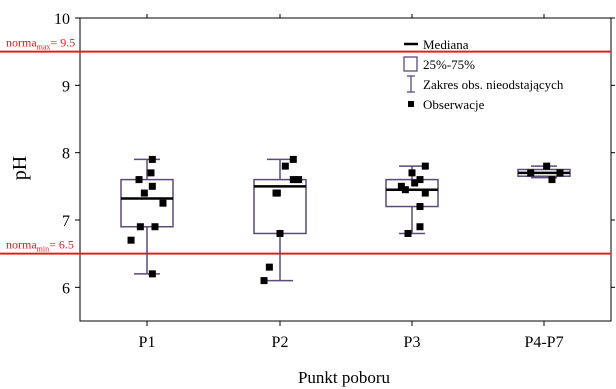  I want to click on box-p2, so click(280, 220).